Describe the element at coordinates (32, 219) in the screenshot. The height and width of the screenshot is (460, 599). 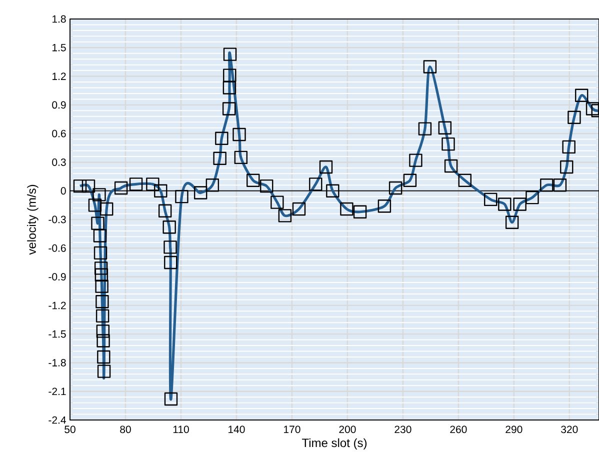
I see `y-axis-title: velocity (m/s)` at that location.